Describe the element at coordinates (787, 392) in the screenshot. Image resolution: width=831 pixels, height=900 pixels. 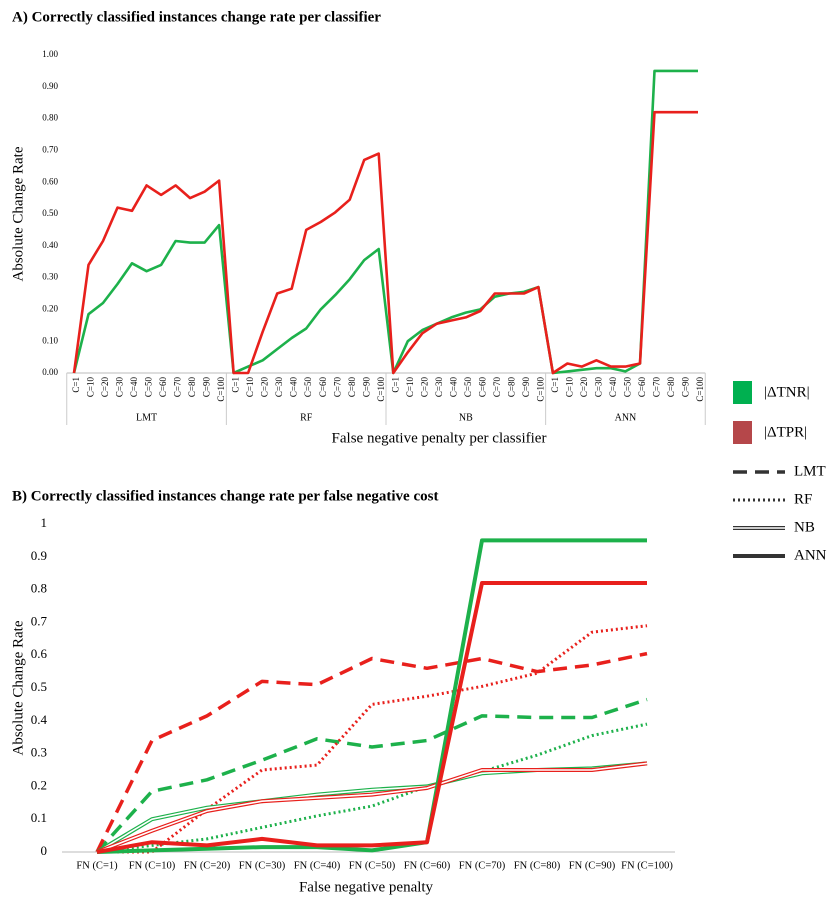
I see `legend-label: |ΔTNR|` at that location.